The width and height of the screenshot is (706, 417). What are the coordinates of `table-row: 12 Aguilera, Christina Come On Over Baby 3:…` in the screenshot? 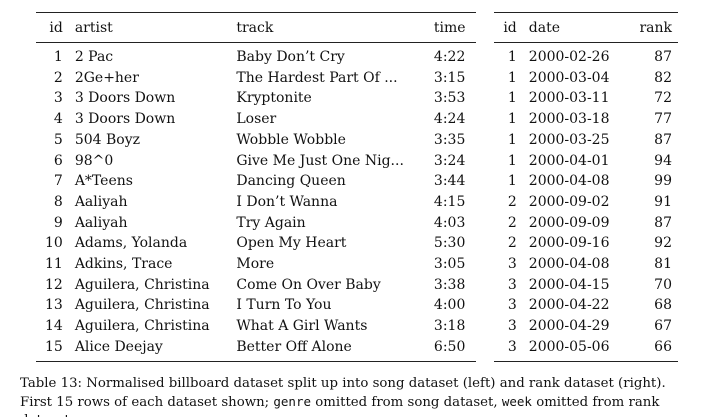 It's located at (256, 285).